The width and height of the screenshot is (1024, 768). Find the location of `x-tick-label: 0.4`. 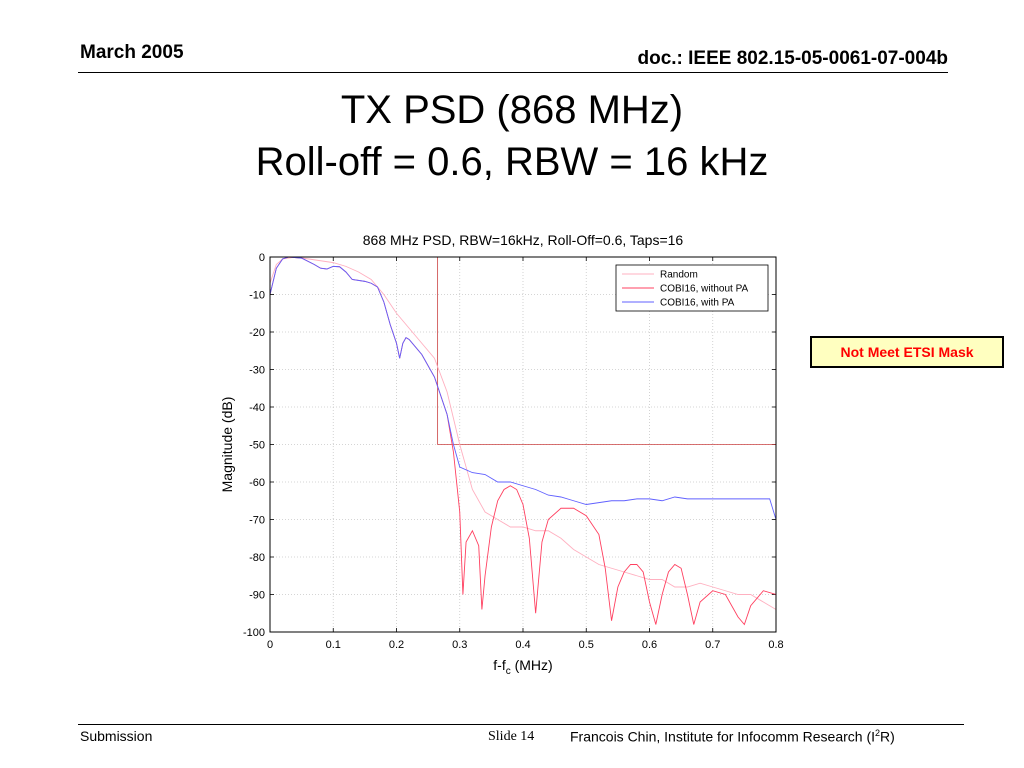

x-tick-label: 0.4 is located at coordinates (522, 645).